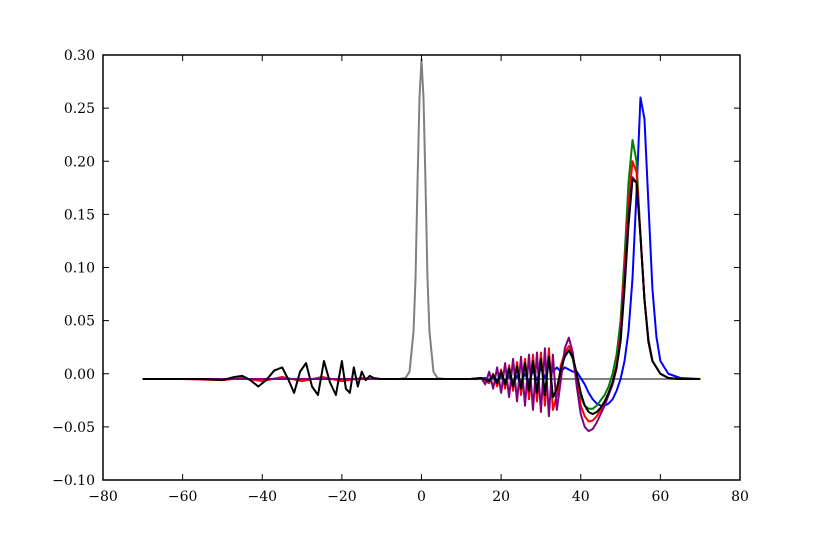 The image size is (822, 548). What do you see at coordinates (79, 375) in the screenshot?
I see `y-tick-label: 0.00` at bounding box center [79, 375].